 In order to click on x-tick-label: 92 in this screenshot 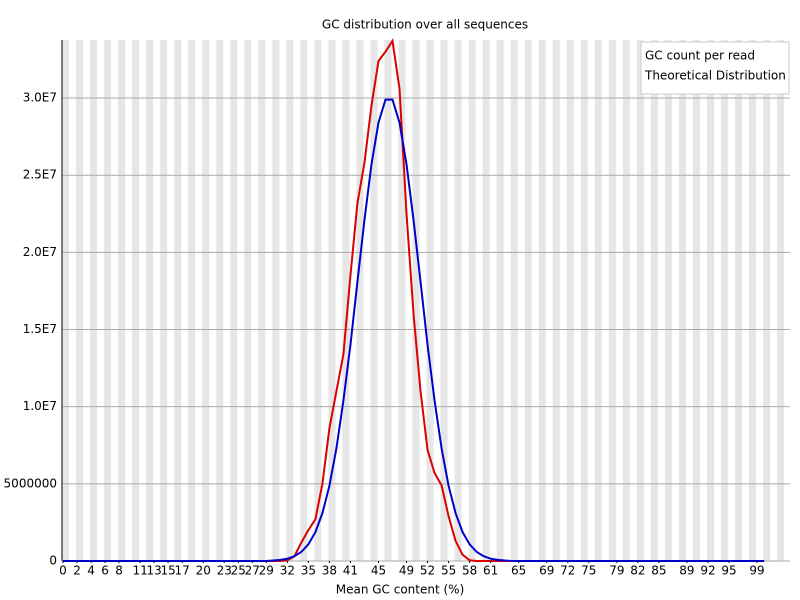, I will do `click(707, 571)`.